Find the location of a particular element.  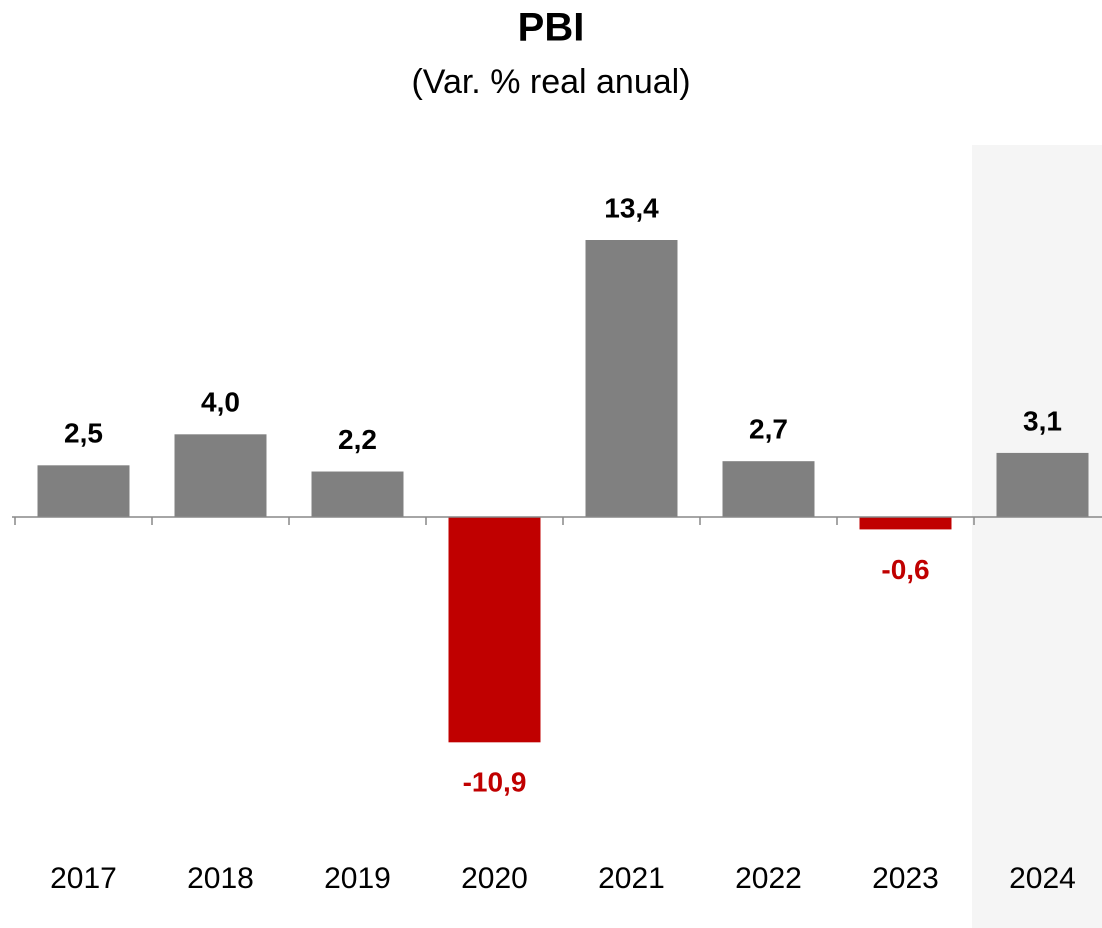

x-tick-label: 2022 is located at coordinates (768, 878).